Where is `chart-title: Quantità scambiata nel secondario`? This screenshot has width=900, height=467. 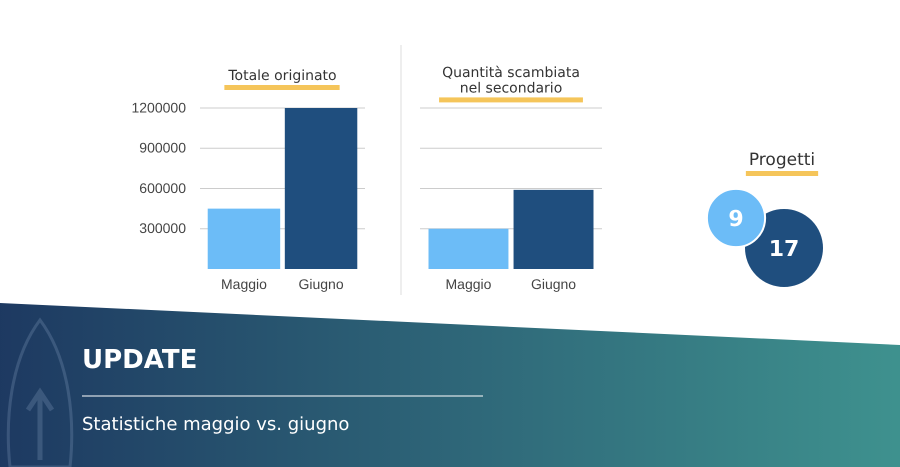 chart-title: Quantità scambiata nel secondario is located at coordinates (511, 80).